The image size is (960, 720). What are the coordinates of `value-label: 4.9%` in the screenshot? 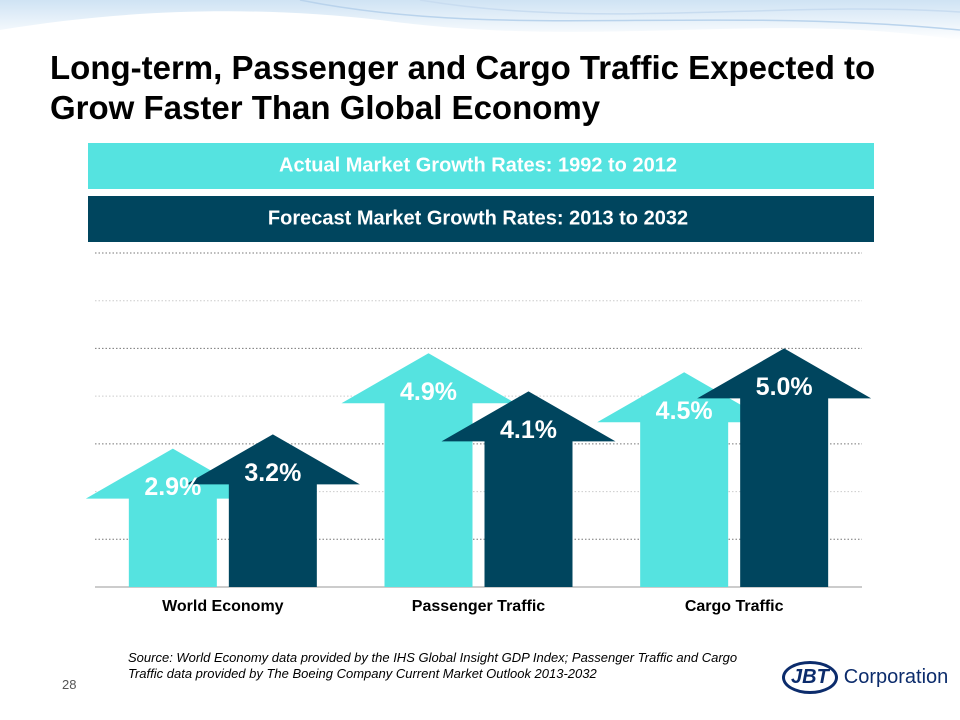 It's located at (428, 392).